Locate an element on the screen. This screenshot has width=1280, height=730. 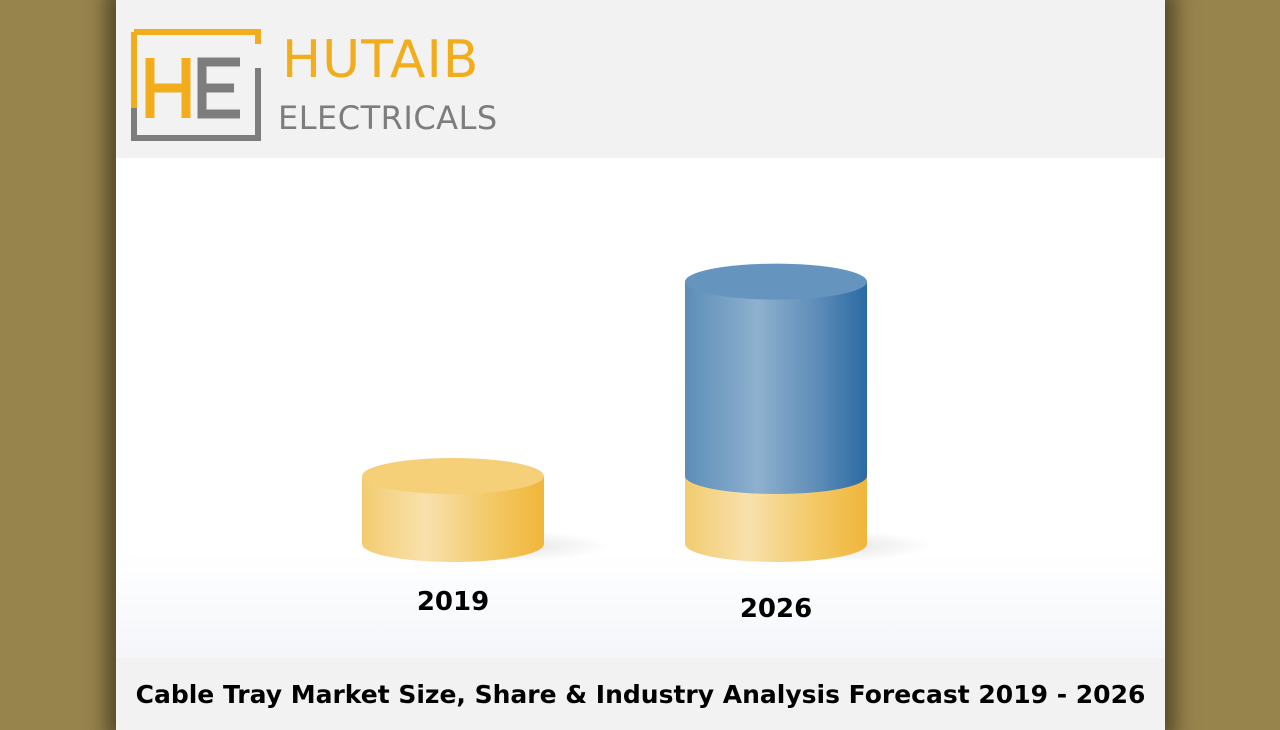
bar-2026 is located at coordinates (808, 412).